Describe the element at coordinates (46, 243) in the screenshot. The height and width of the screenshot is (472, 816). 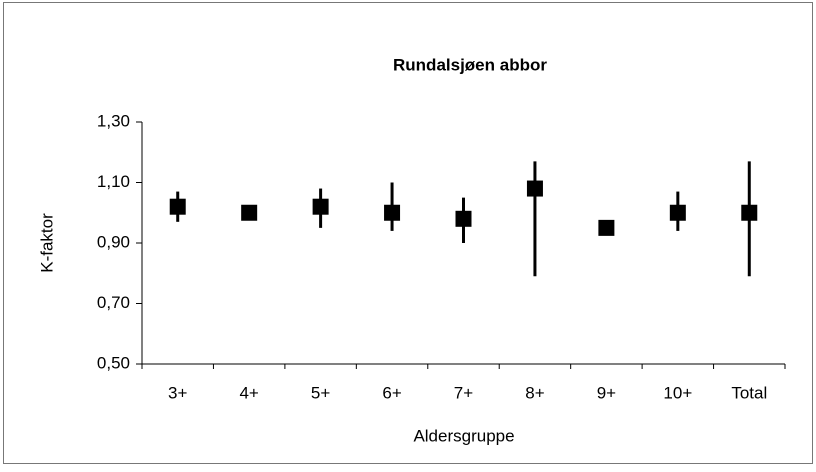
I see `y-axis-label: K-faktor` at that location.